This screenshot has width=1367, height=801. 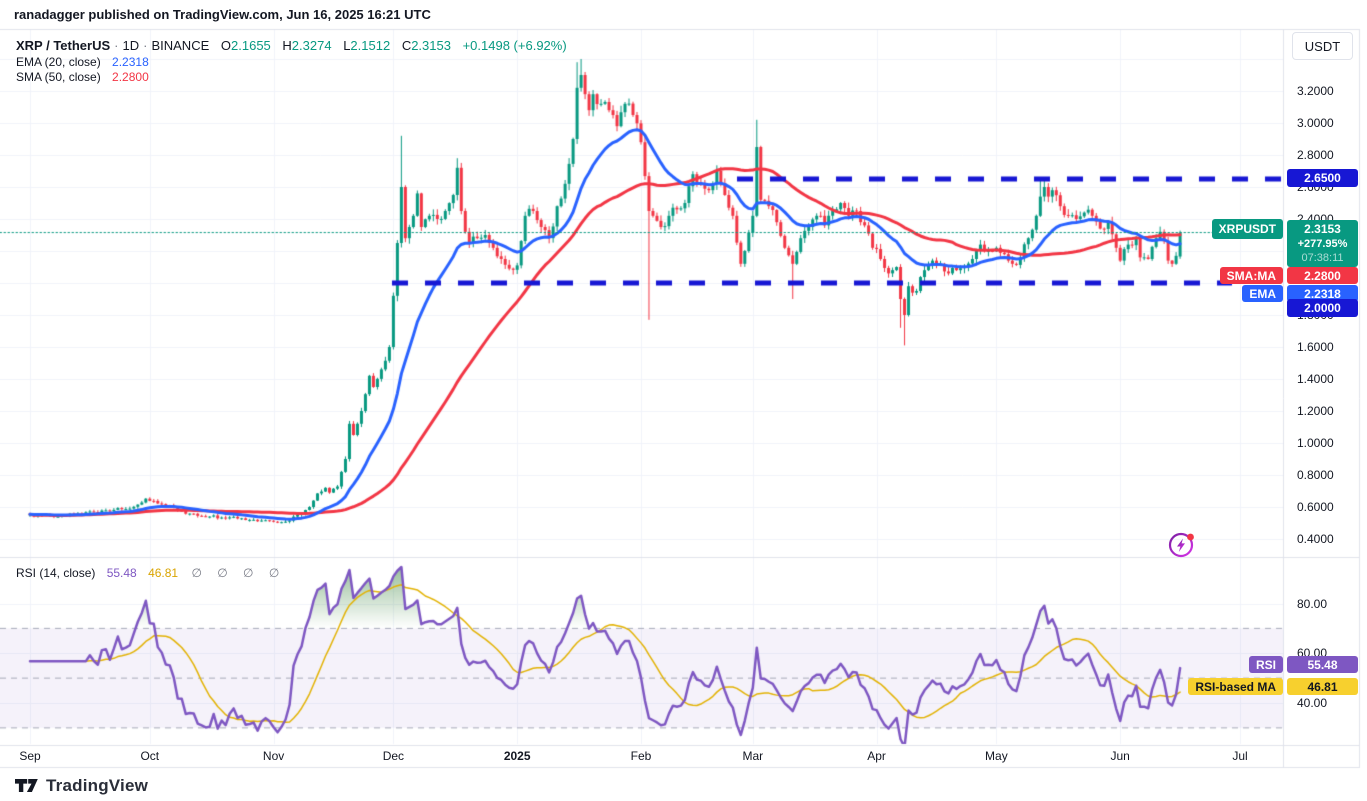 I want to click on sma-label: SMA (50, close), so click(x=58, y=76).